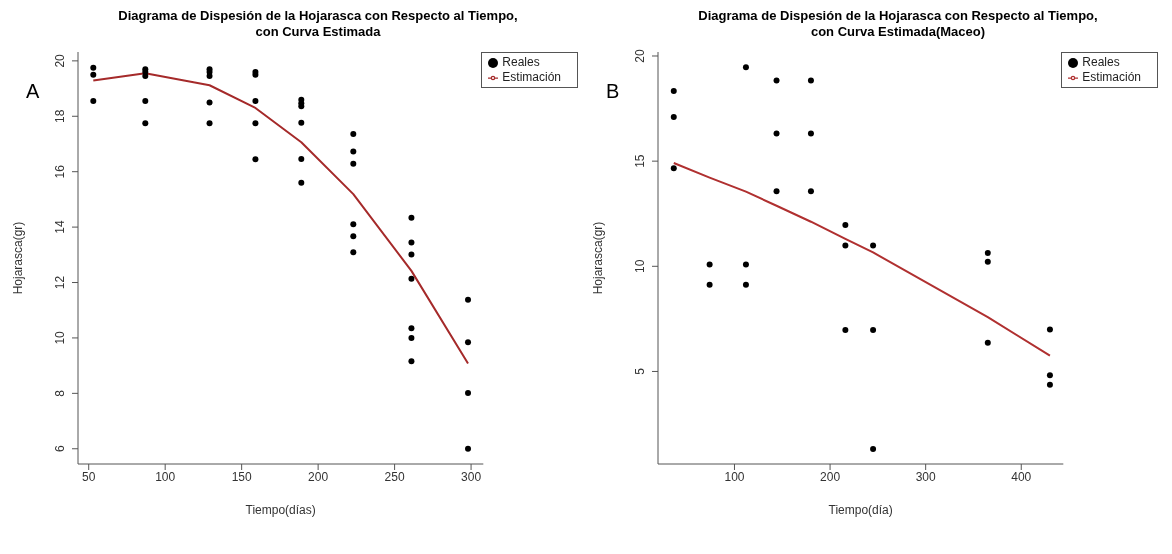 The width and height of the screenshot is (1172, 554). I want to click on y-tick-label: 18, so click(60, 116).